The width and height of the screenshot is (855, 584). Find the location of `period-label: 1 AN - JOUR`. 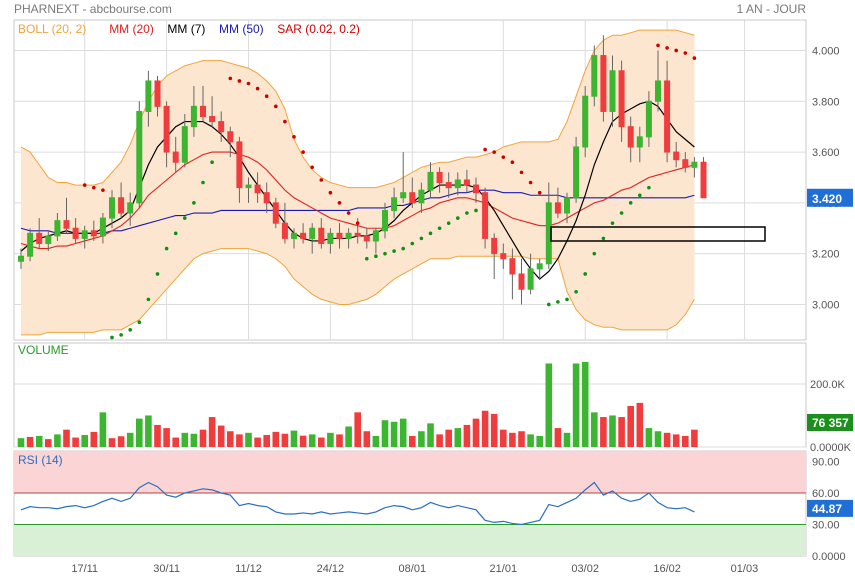

period-label: 1 AN - JOUR is located at coordinates (772, 9).